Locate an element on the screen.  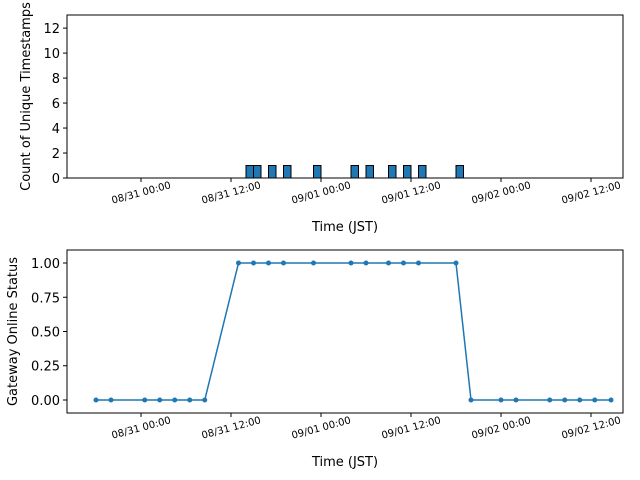
y-tick-label: 2 is located at coordinates (56, 154).